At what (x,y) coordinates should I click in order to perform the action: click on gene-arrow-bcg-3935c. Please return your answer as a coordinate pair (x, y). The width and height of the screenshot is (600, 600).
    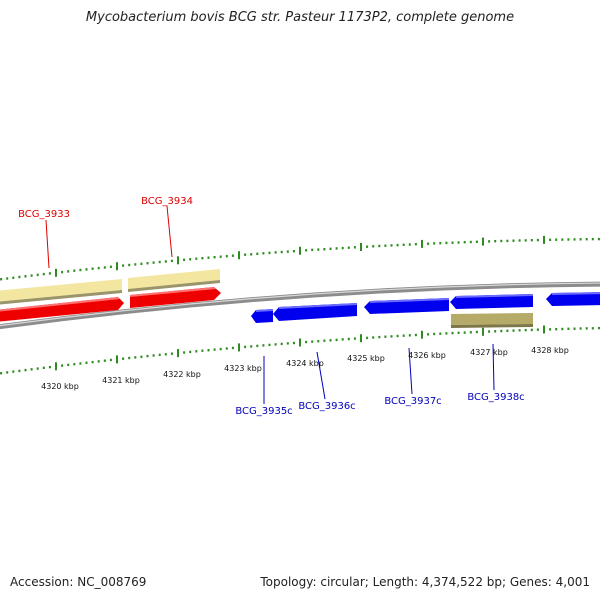
    Looking at the image, I should click on (262, 316).